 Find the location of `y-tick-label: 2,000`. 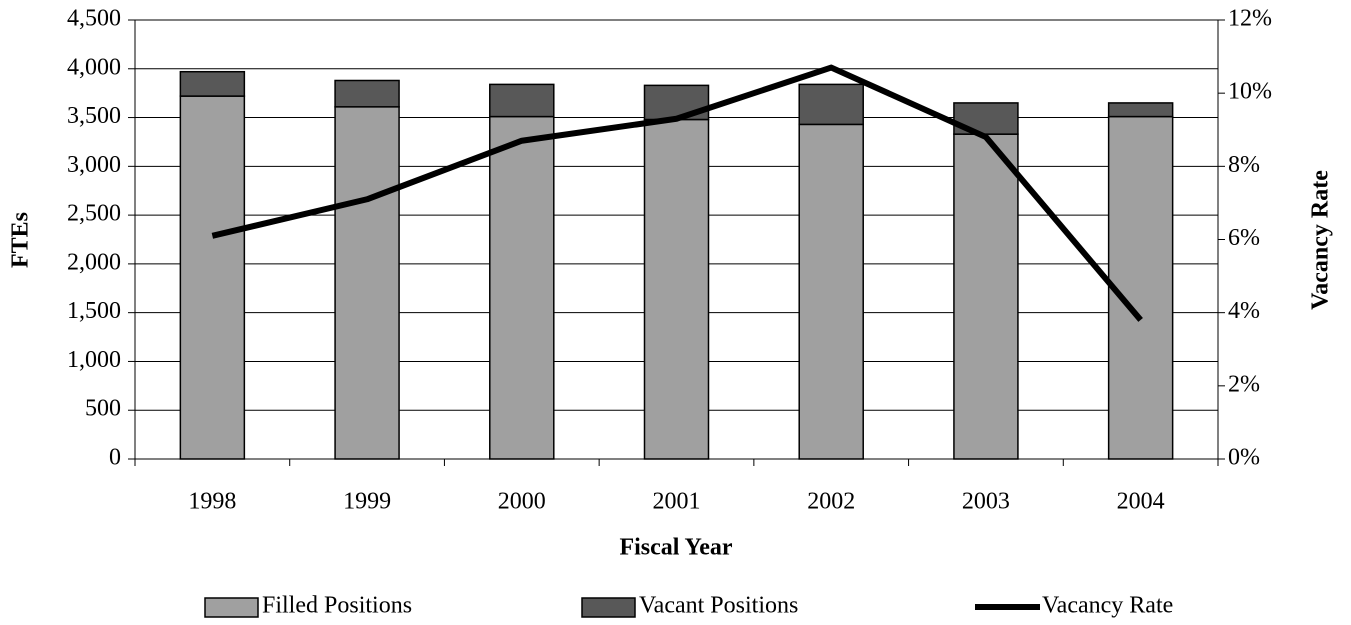

y-tick-label: 2,000 is located at coordinates (94, 262).